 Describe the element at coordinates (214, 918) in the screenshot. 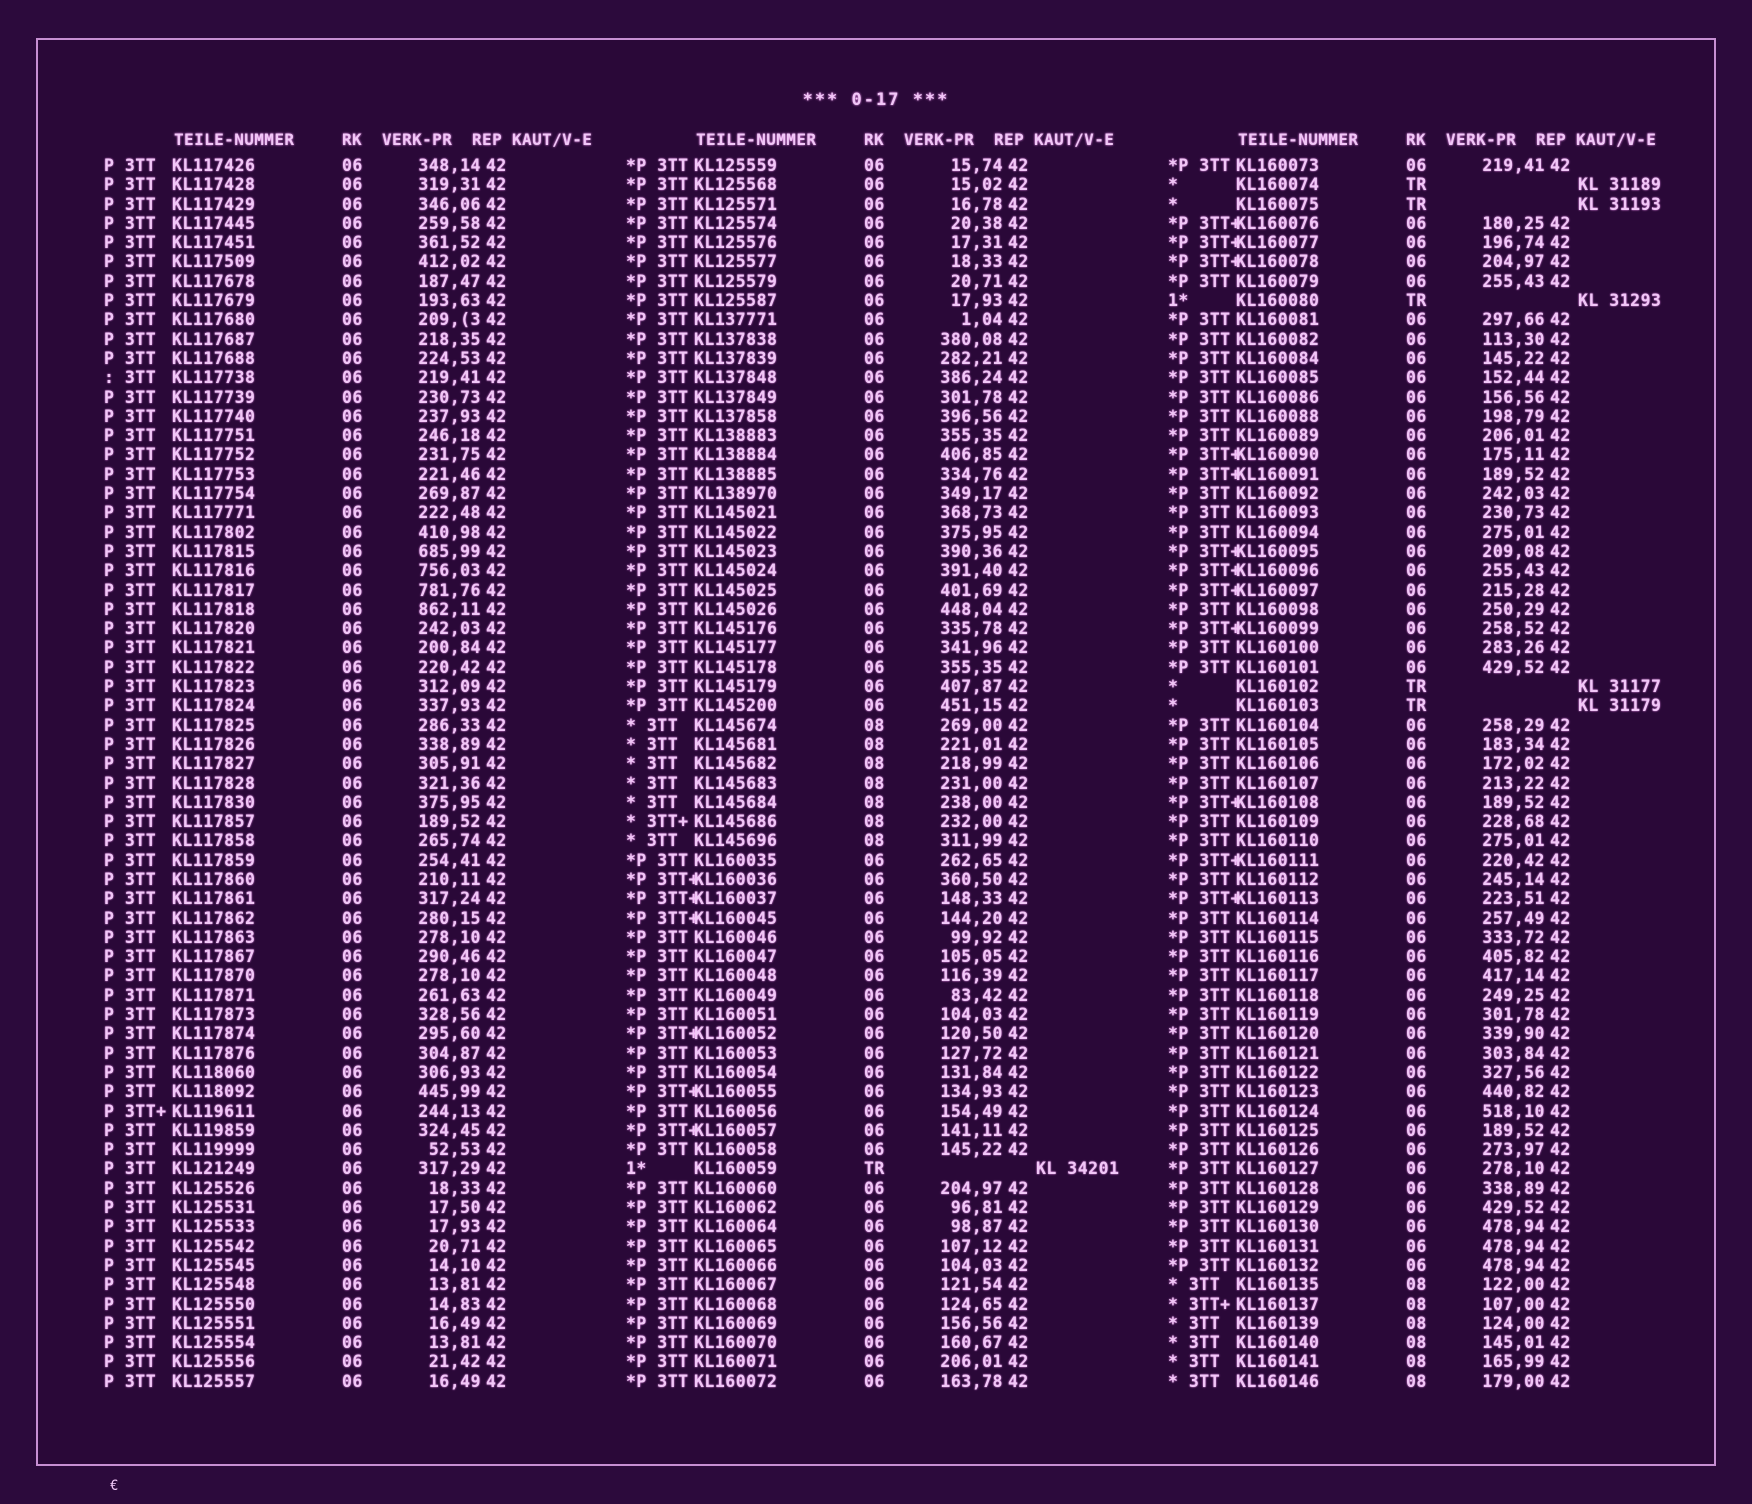

I see `part-number-cell: KL117862` at that location.